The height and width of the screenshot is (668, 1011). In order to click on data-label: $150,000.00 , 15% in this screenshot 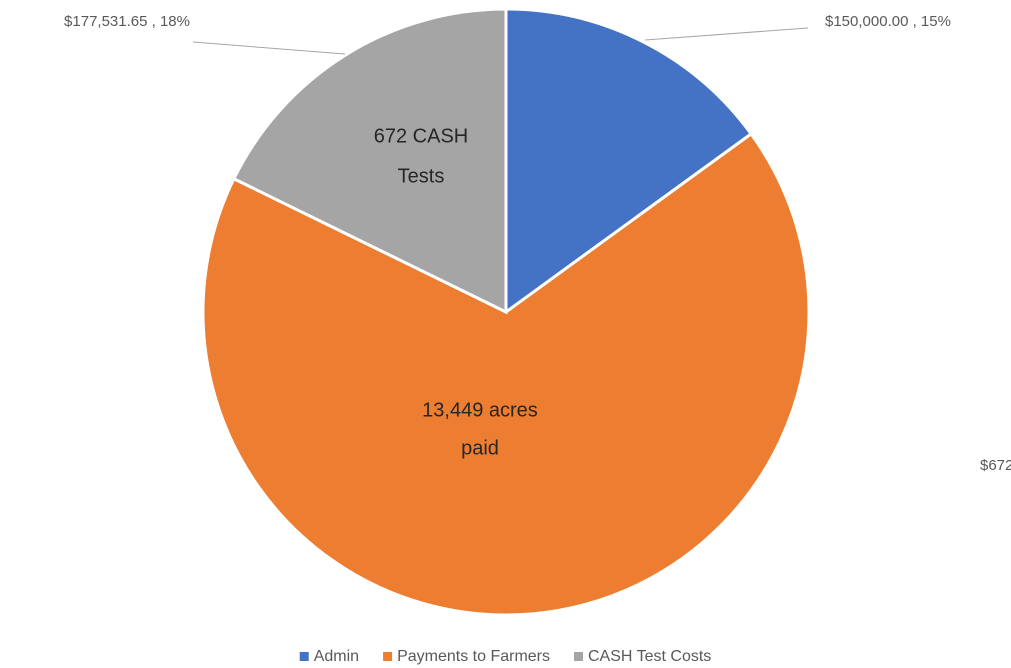, I will do `click(888, 21)`.